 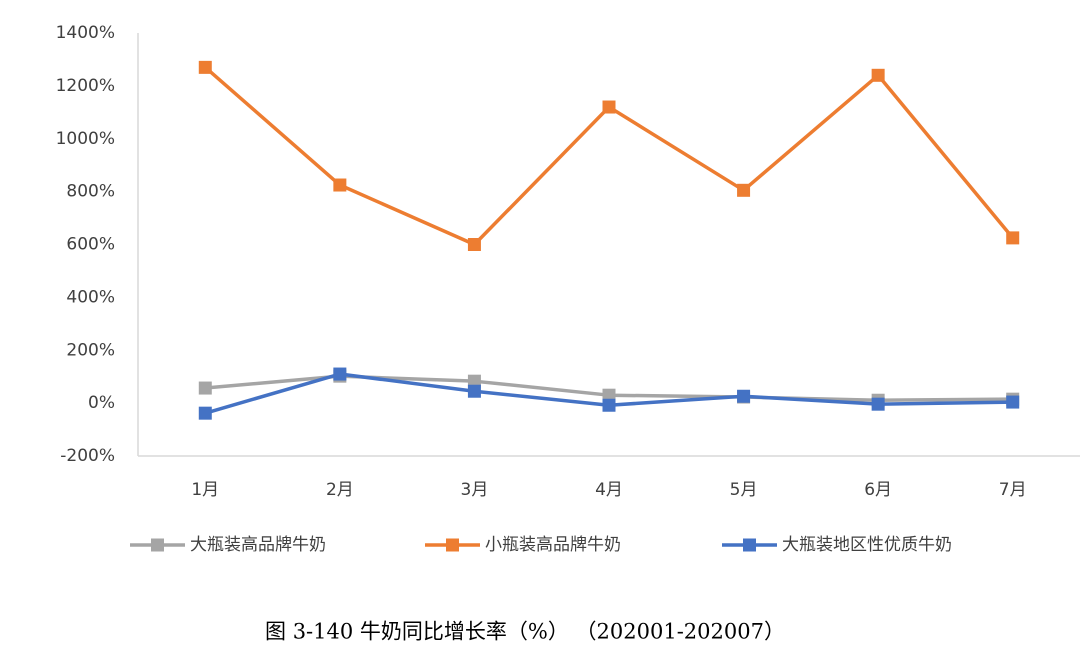 I want to click on y-tick-label: 0%, so click(x=101, y=403).